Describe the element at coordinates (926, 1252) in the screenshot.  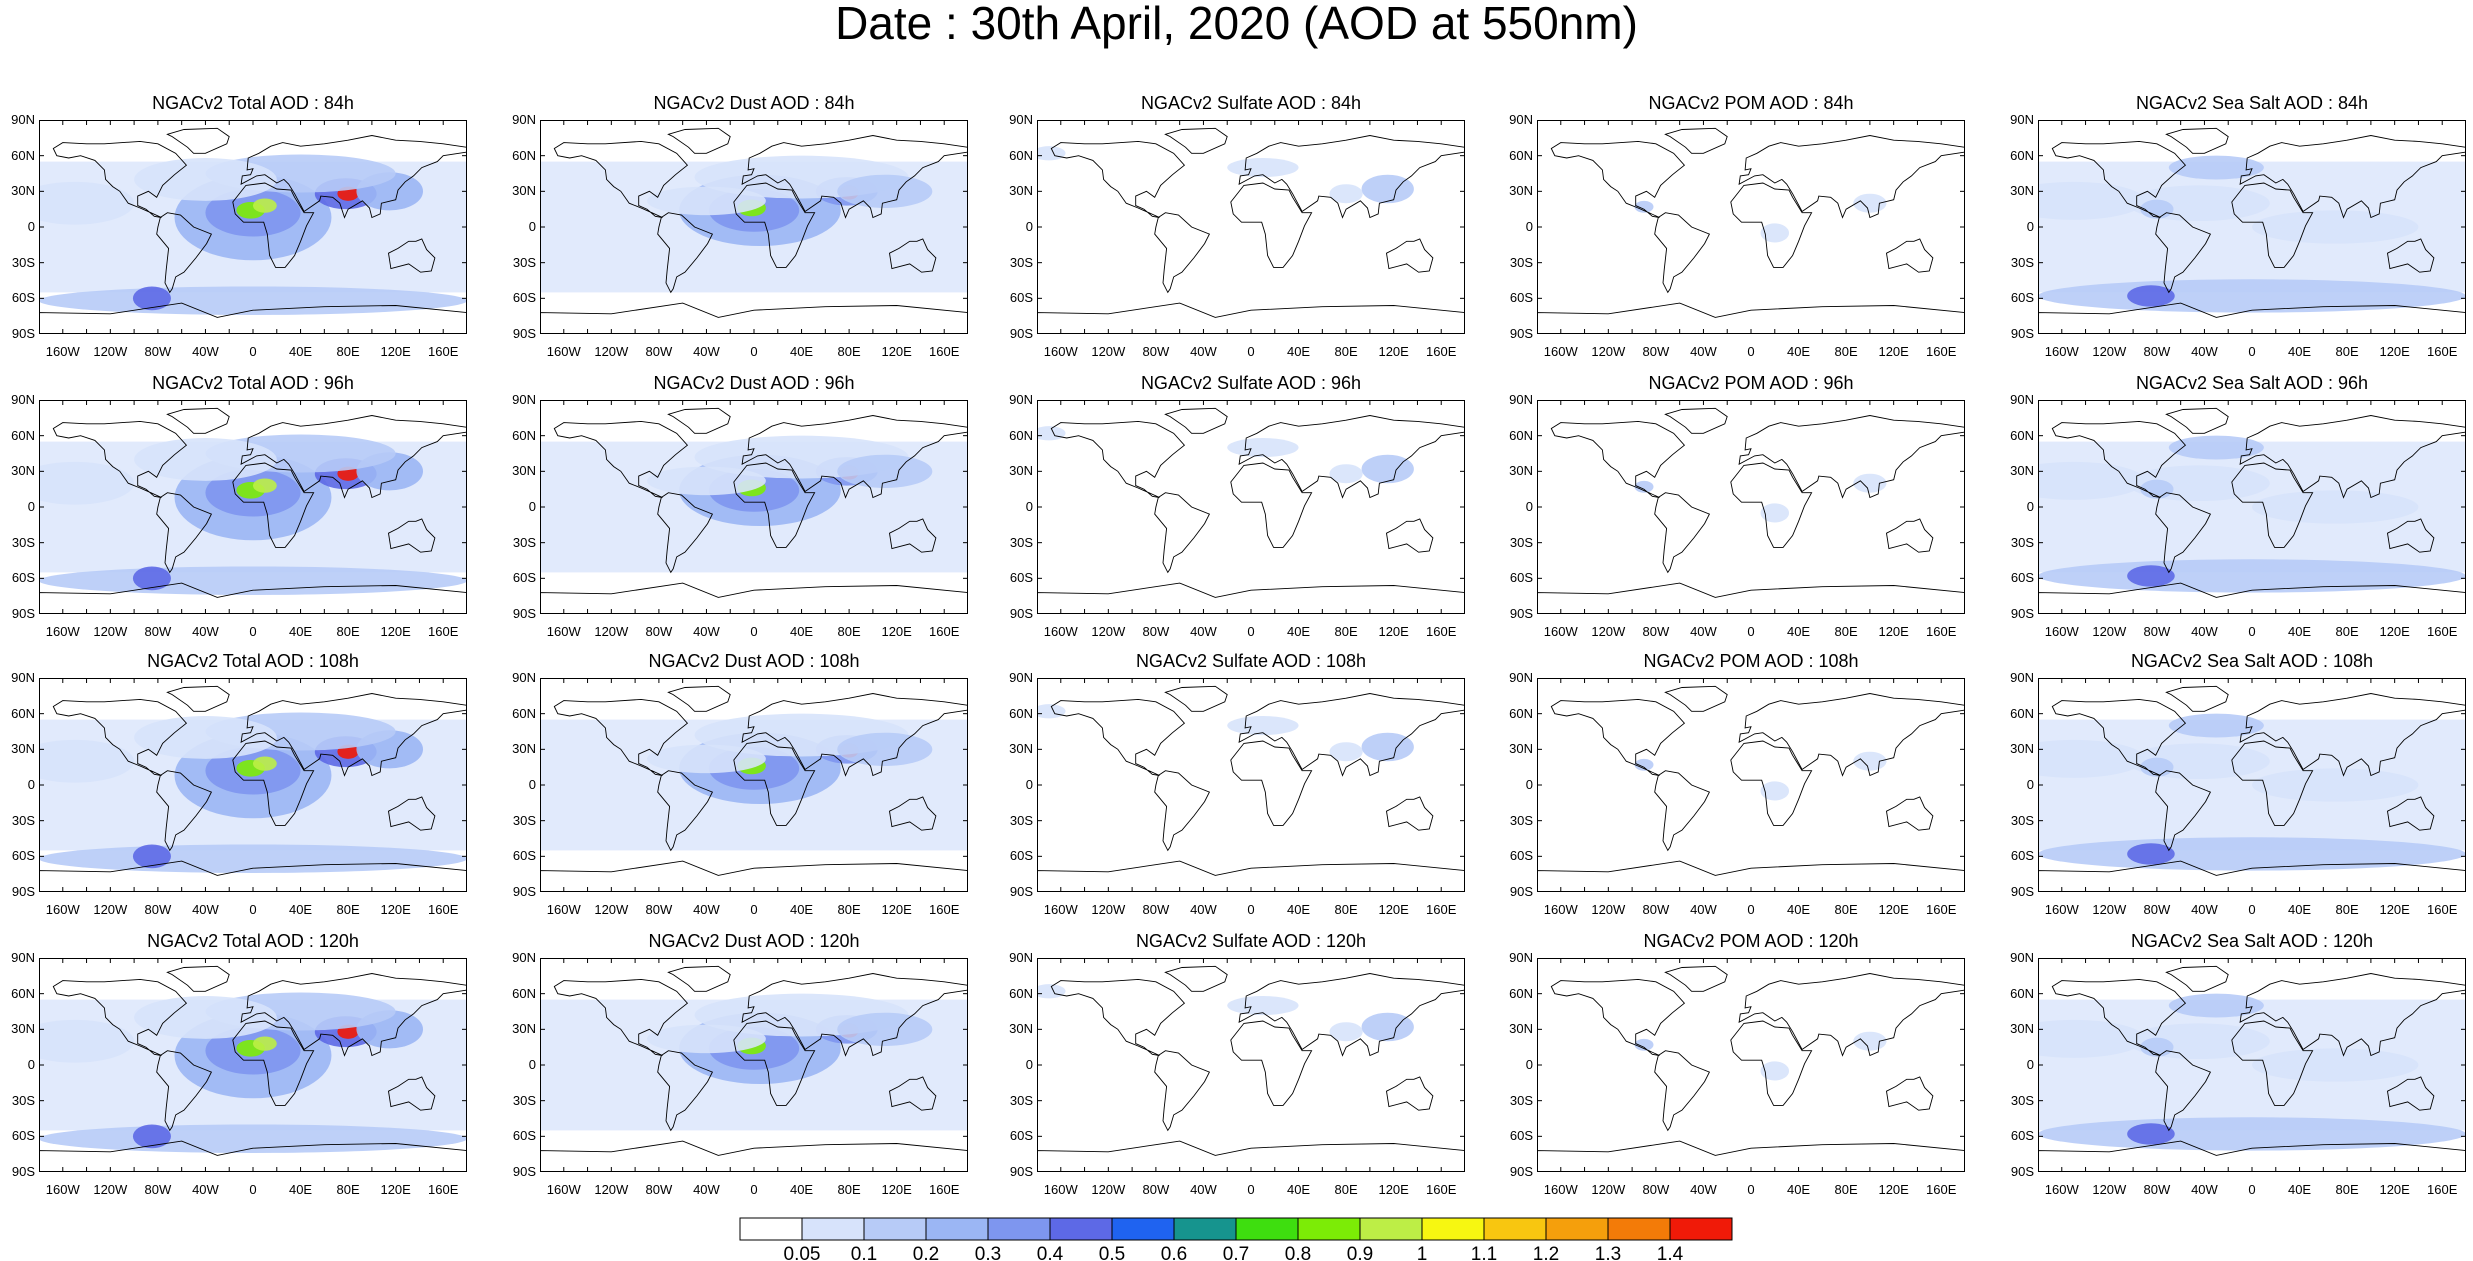
I see `colorbar-label: 0.2` at that location.